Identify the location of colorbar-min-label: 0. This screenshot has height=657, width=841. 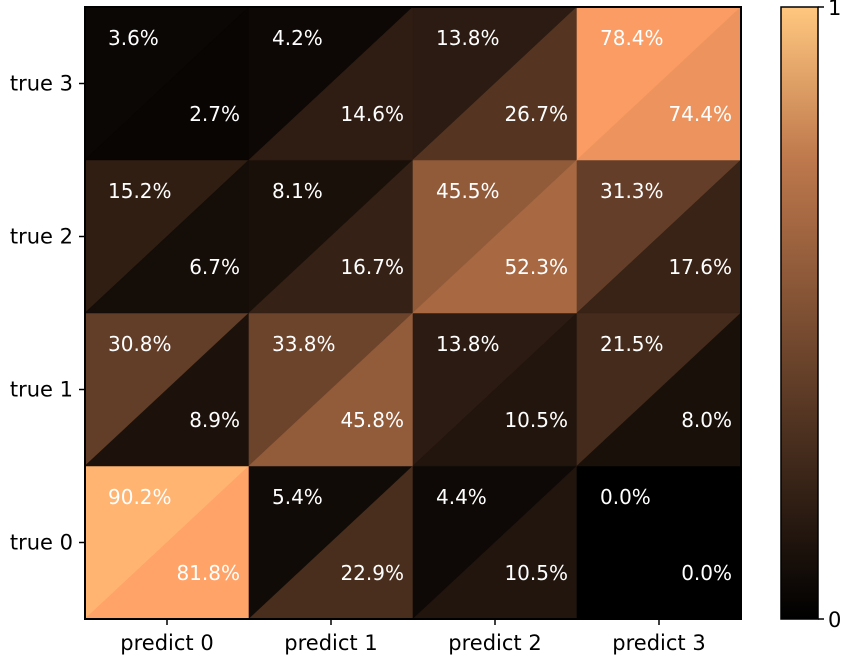
(834, 620).